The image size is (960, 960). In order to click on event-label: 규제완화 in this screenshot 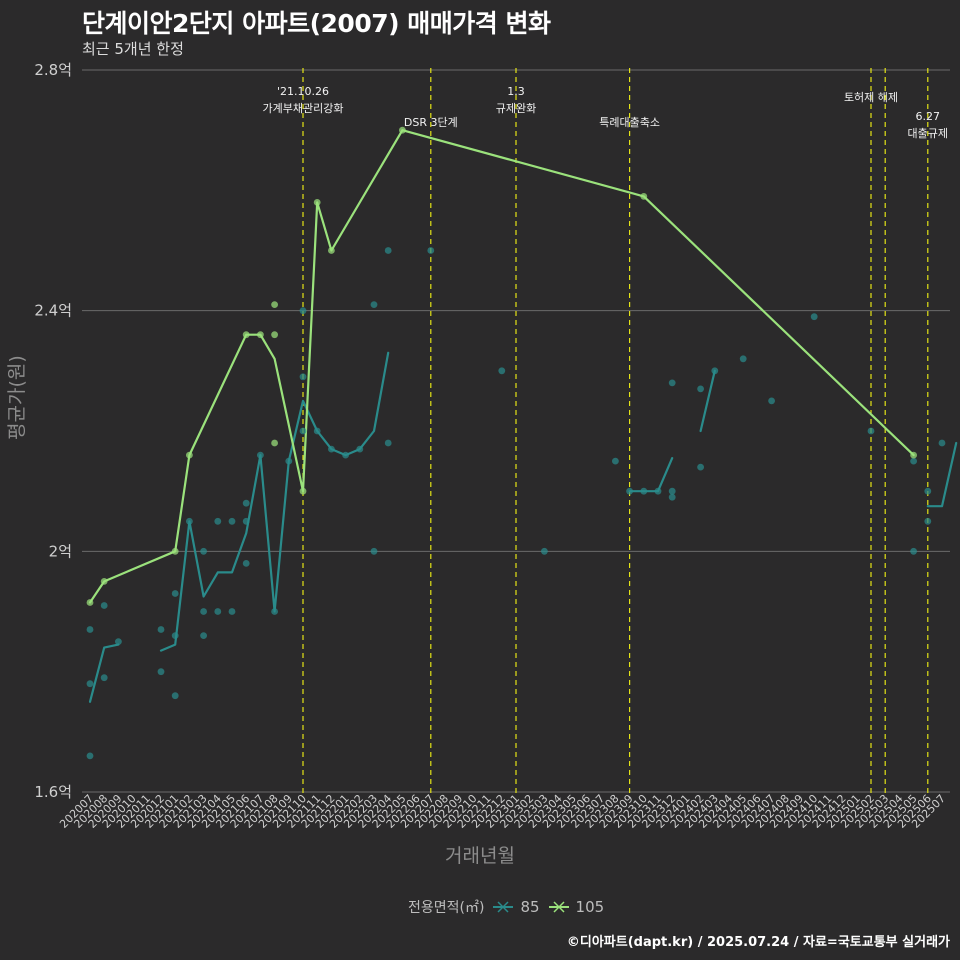, I will do `click(516, 108)`.